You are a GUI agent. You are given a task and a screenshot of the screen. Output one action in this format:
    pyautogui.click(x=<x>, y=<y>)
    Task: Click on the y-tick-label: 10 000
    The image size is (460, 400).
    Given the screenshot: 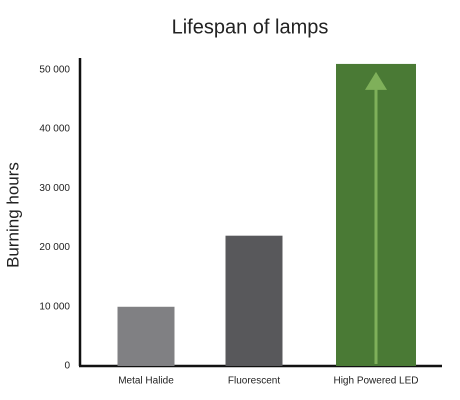 What is the action you would take?
    pyautogui.click(x=54, y=306)
    